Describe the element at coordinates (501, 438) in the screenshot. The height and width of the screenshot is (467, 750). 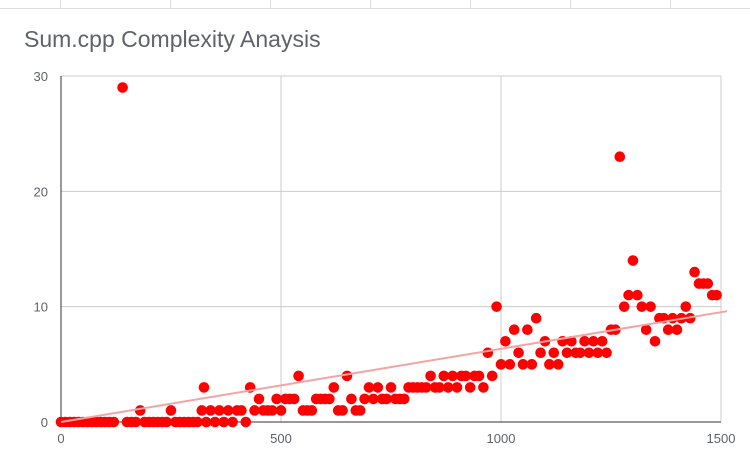
I see `x-tick-label: 1000` at that location.